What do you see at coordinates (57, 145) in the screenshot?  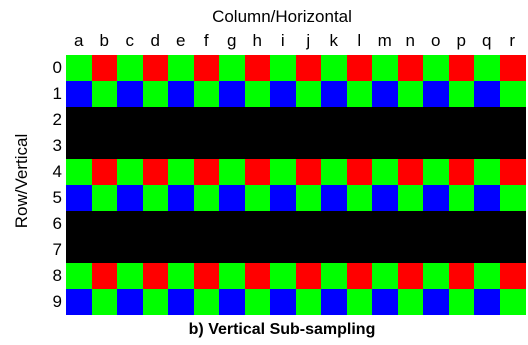 I see `row-label-3: 3` at bounding box center [57, 145].